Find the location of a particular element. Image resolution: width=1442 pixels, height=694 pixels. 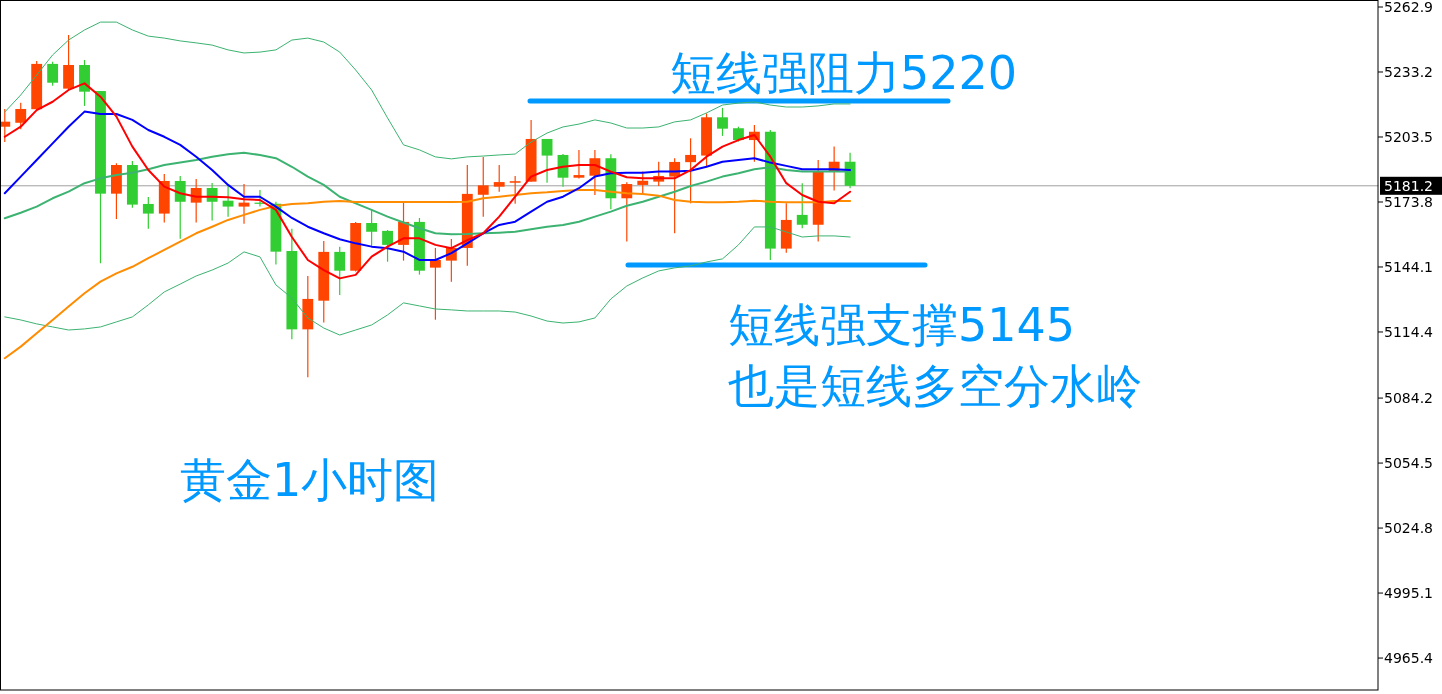

y-tick-label: 5173.8 is located at coordinates (1408, 201).